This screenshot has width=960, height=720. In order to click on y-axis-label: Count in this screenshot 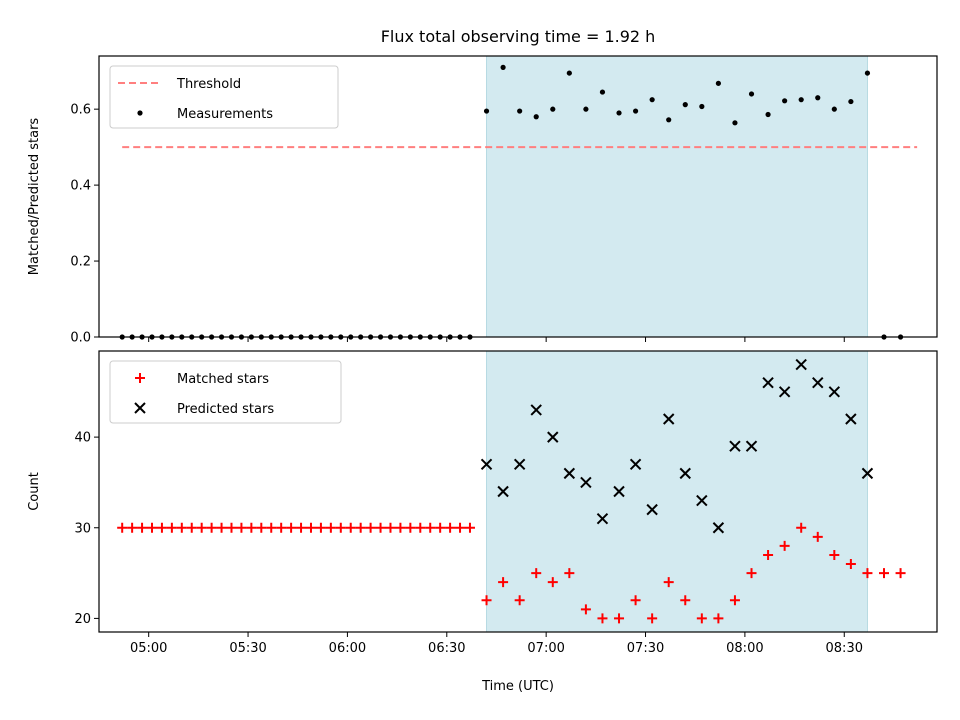, I will do `click(34, 491)`.